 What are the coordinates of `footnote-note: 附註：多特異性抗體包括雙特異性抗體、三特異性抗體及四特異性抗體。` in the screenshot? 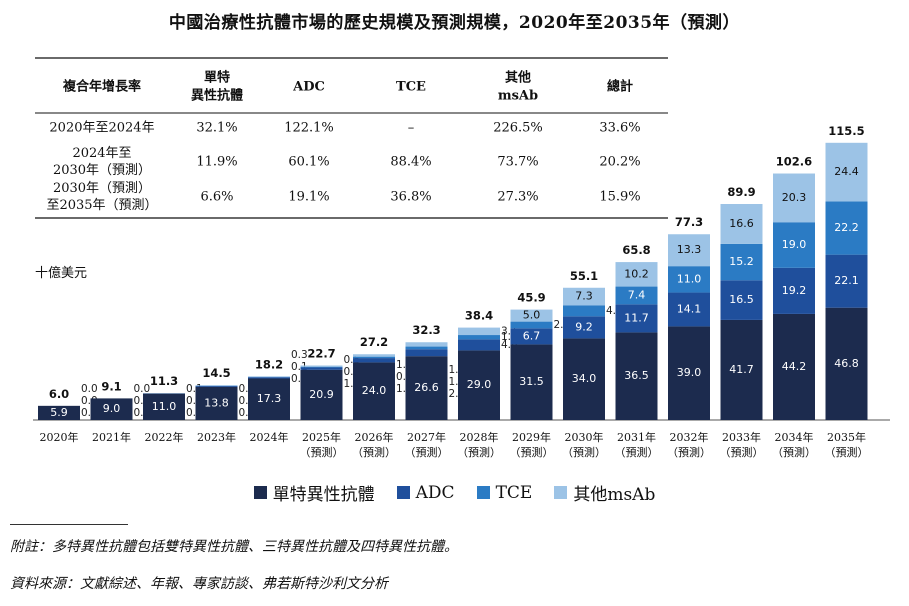 It's located at (234, 547).